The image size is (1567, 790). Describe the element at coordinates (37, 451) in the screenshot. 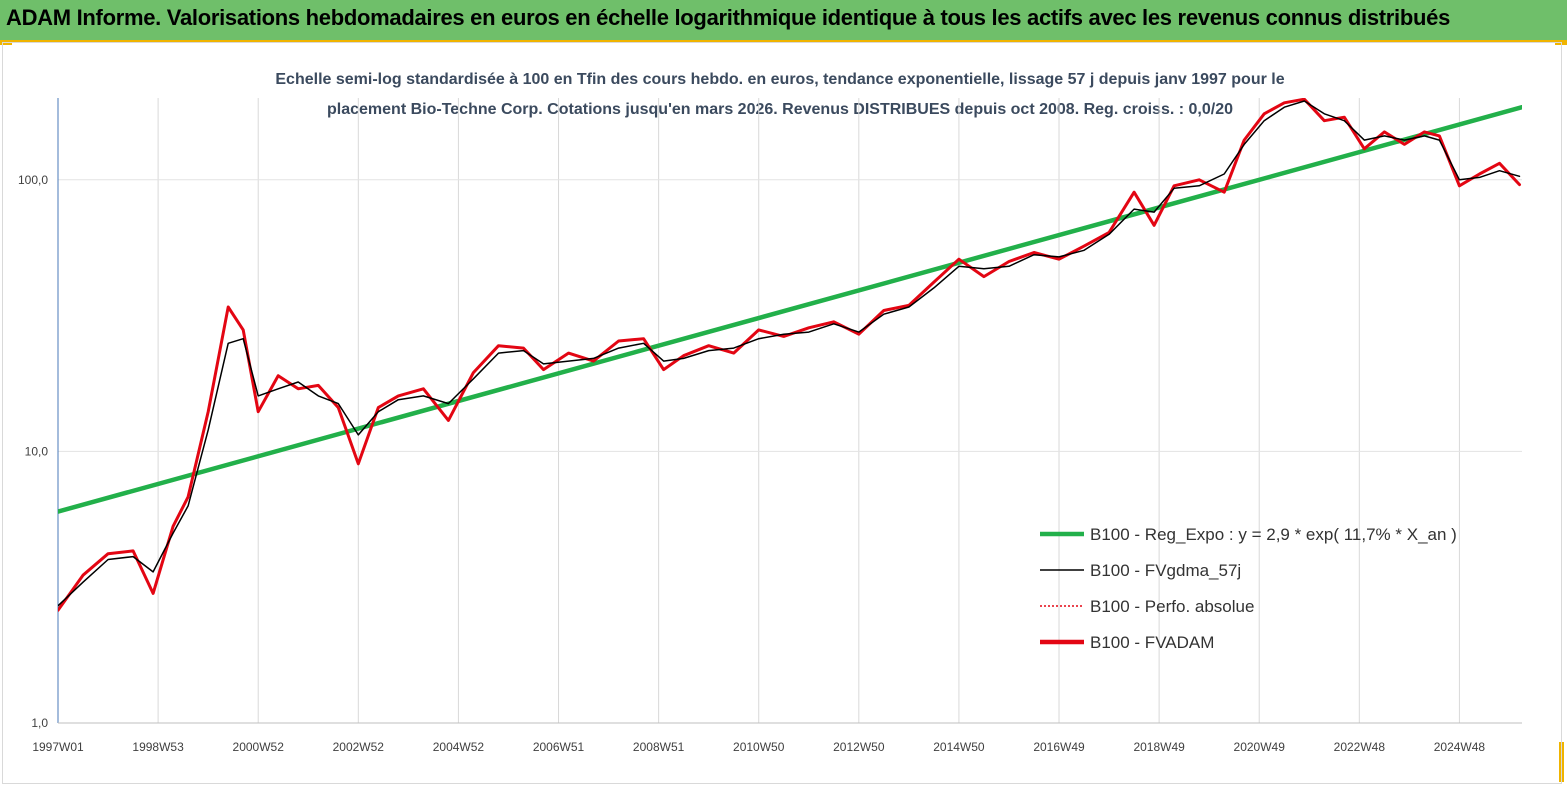

I see `y-tick-label: 10,0` at that location.